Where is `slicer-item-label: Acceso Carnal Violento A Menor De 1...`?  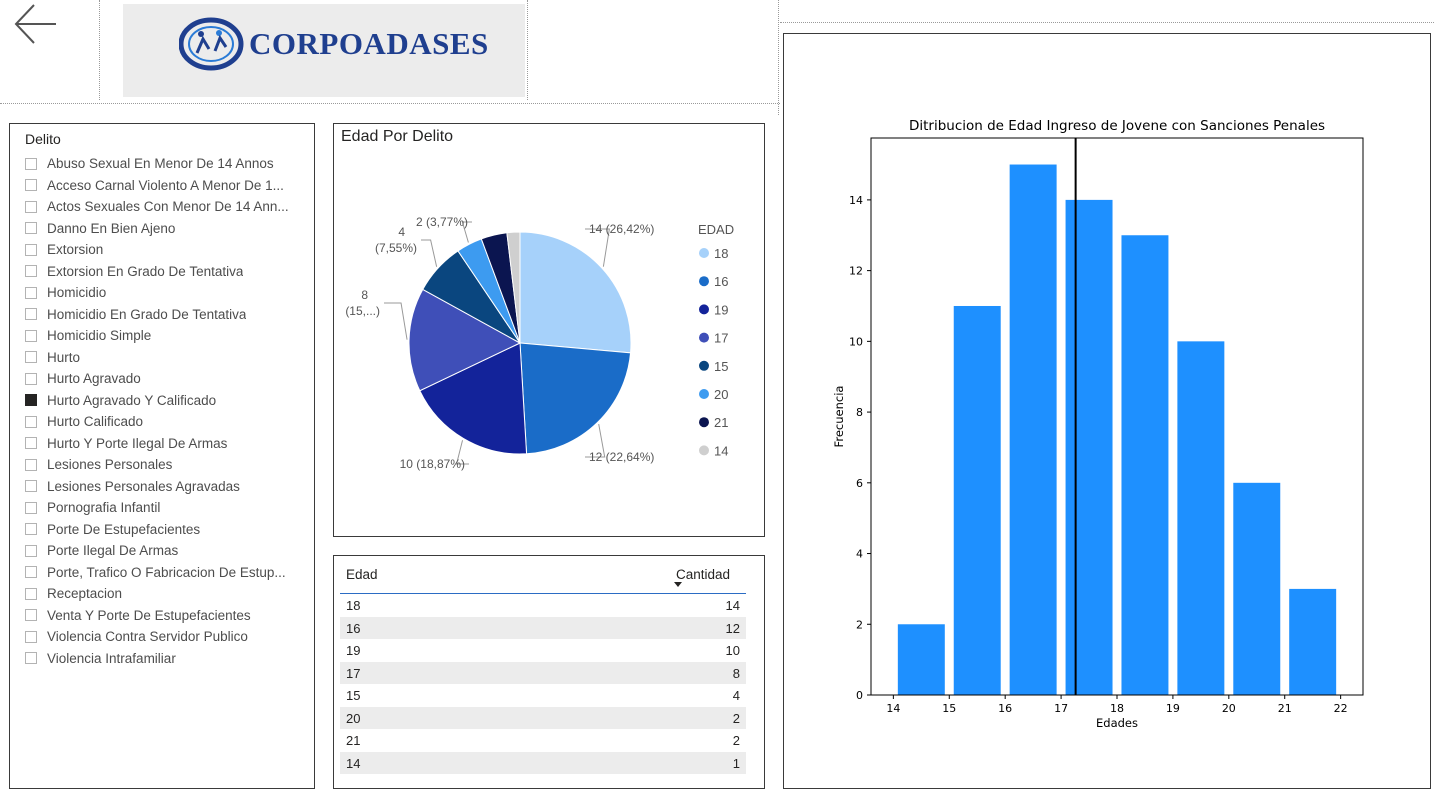
slicer-item-label: Acceso Carnal Violento A Menor De 1... is located at coordinates (165, 185).